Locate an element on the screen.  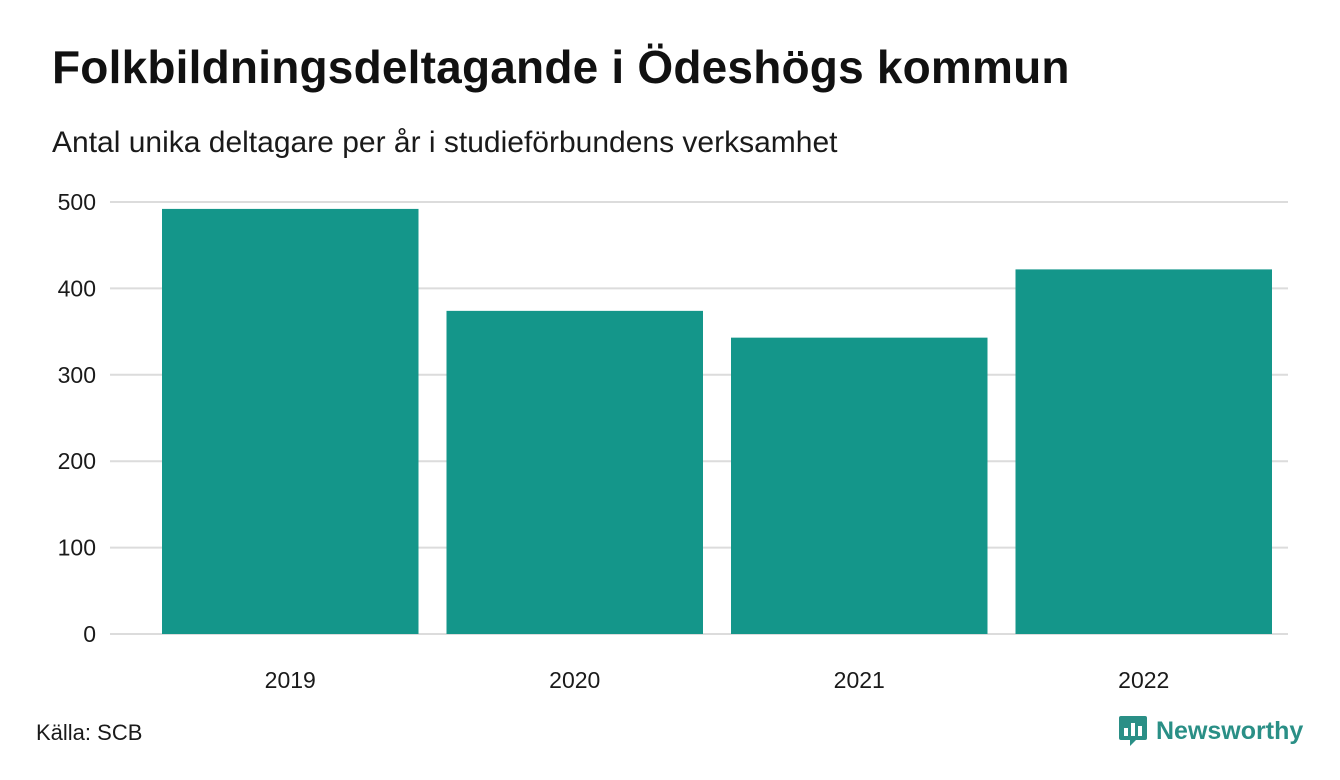
y-tick-label: 0 is located at coordinates (89, 634).